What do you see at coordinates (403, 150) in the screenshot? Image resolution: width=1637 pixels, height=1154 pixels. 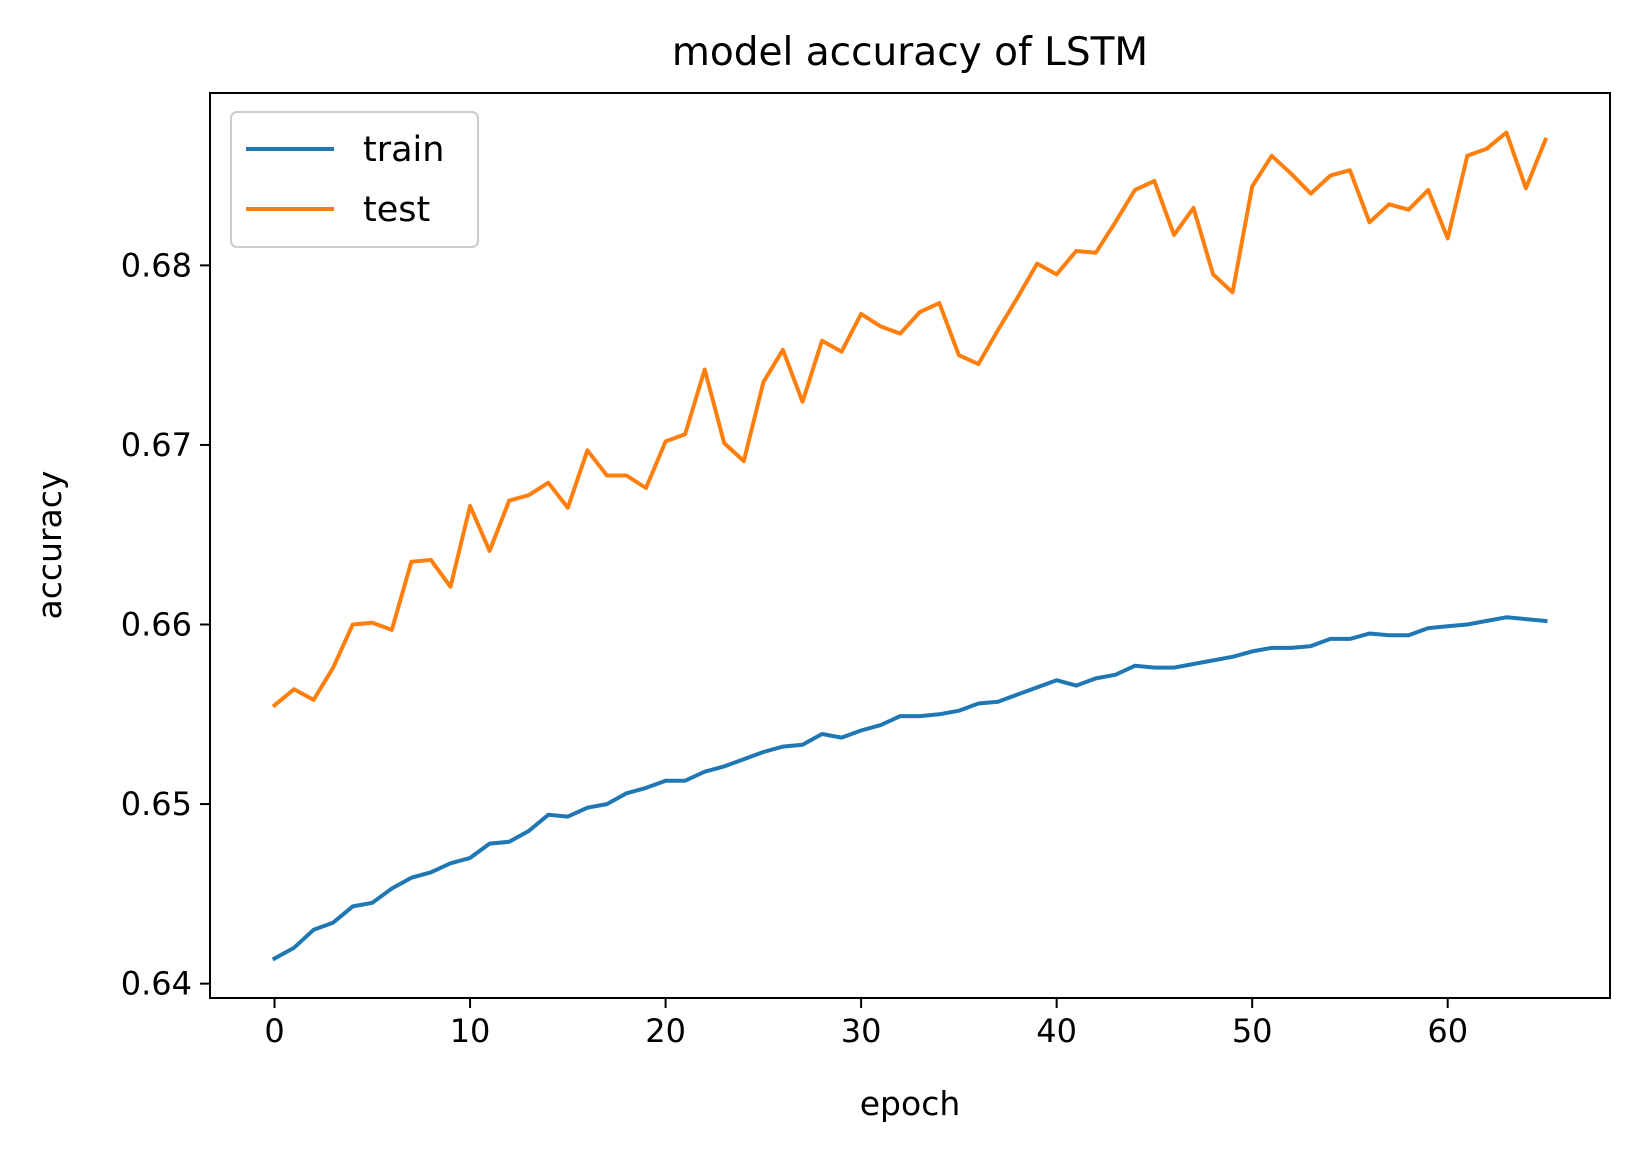 I see `legend-label-train: train` at bounding box center [403, 150].